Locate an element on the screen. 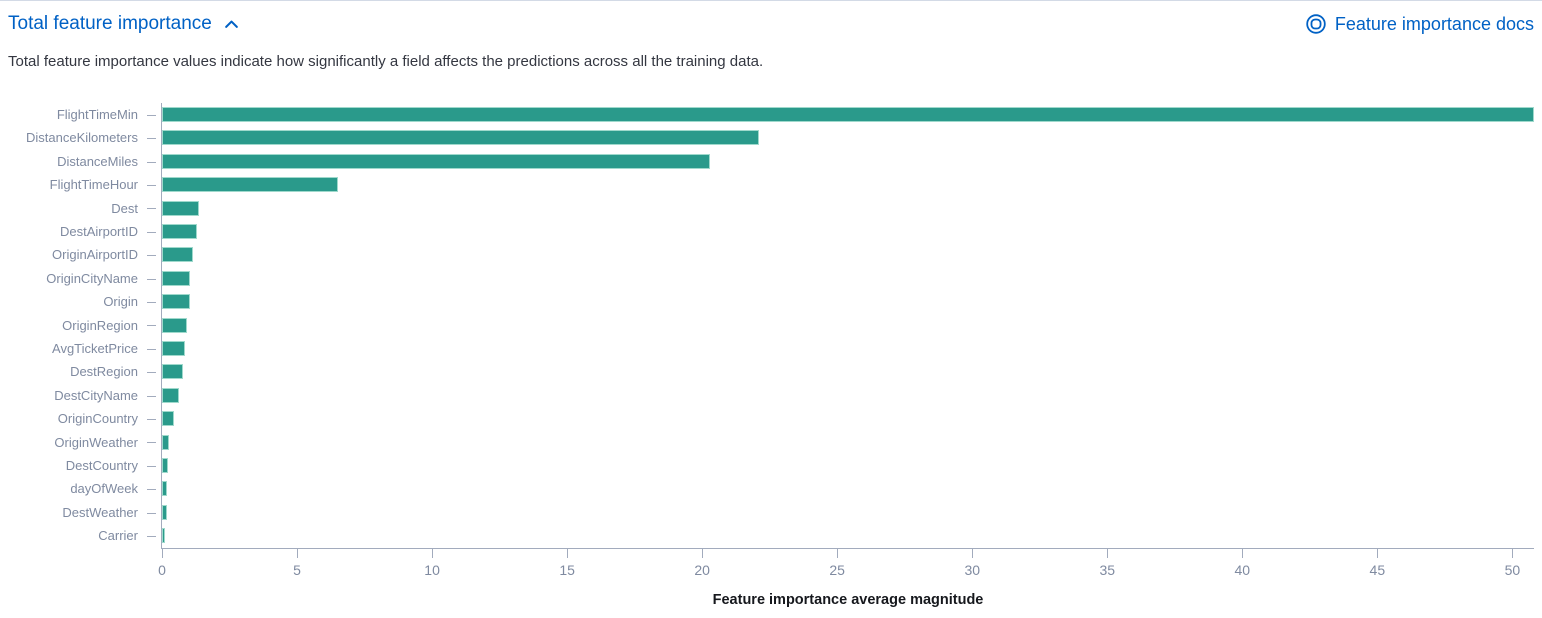 This screenshot has height=618, width=1542. x-axis-title: Feature importance average magnitude is located at coordinates (848, 600).